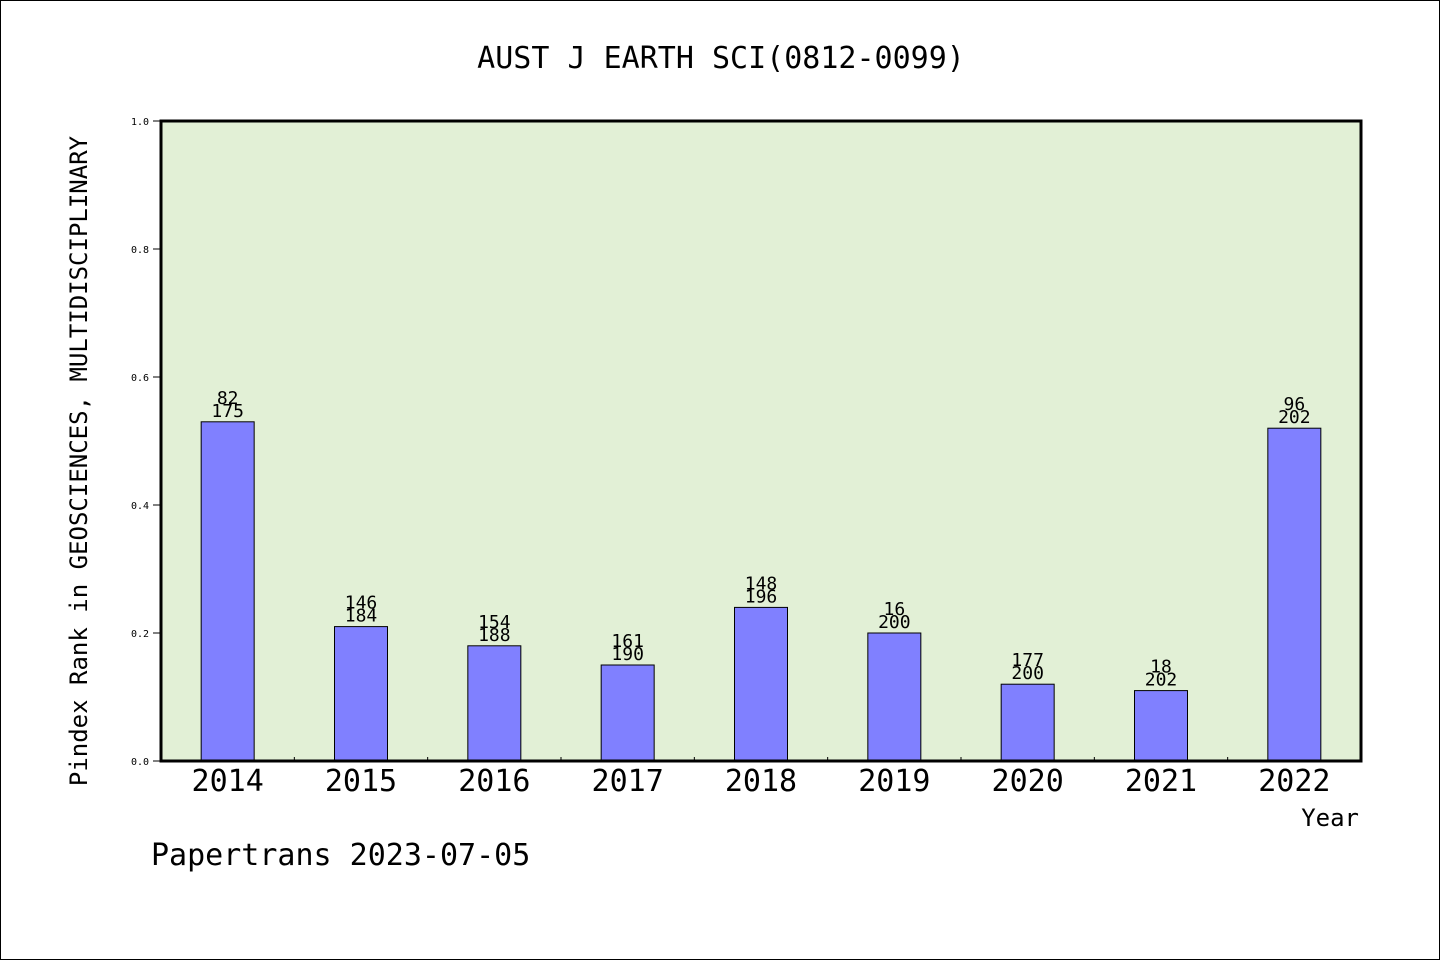 The width and height of the screenshot is (1440, 963). Describe the element at coordinates (227, 591) in the screenshot. I see `bar-2014` at that location.